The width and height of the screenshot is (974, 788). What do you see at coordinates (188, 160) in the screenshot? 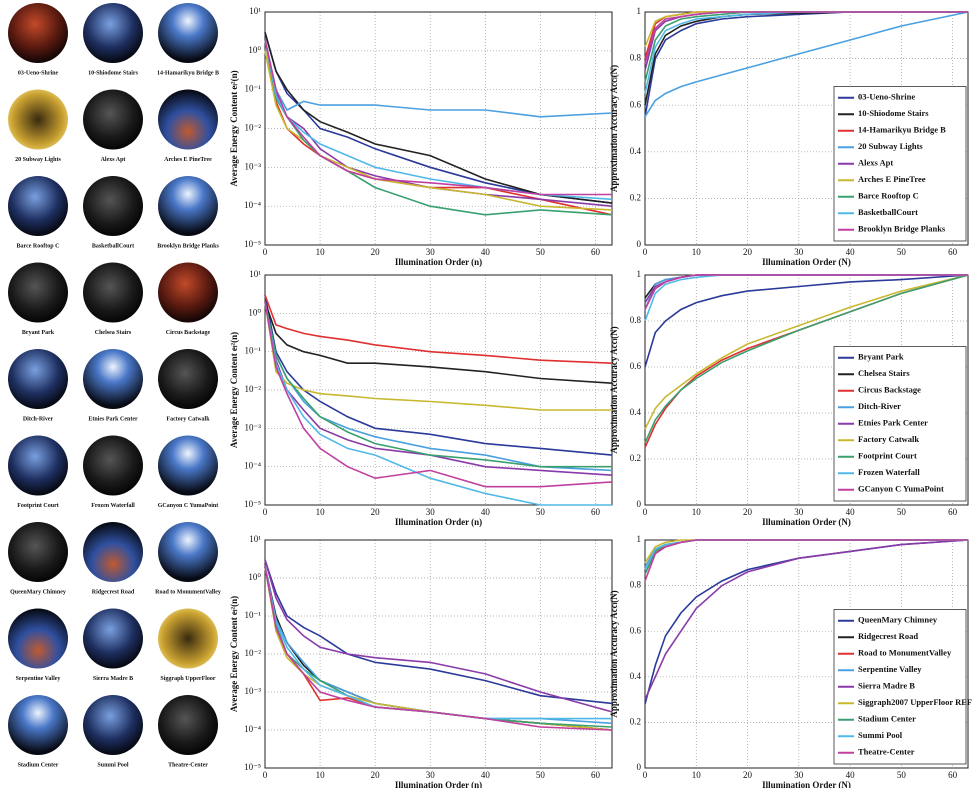
I see `thumbnail-label: Arches E PineTree` at bounding box center [188, 160].